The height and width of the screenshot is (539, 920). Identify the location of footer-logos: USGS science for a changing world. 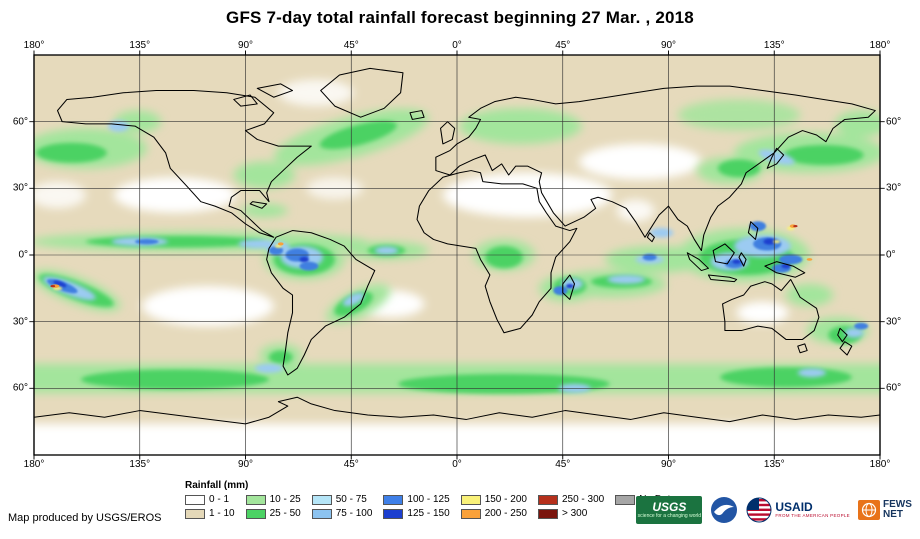
(776, 510).